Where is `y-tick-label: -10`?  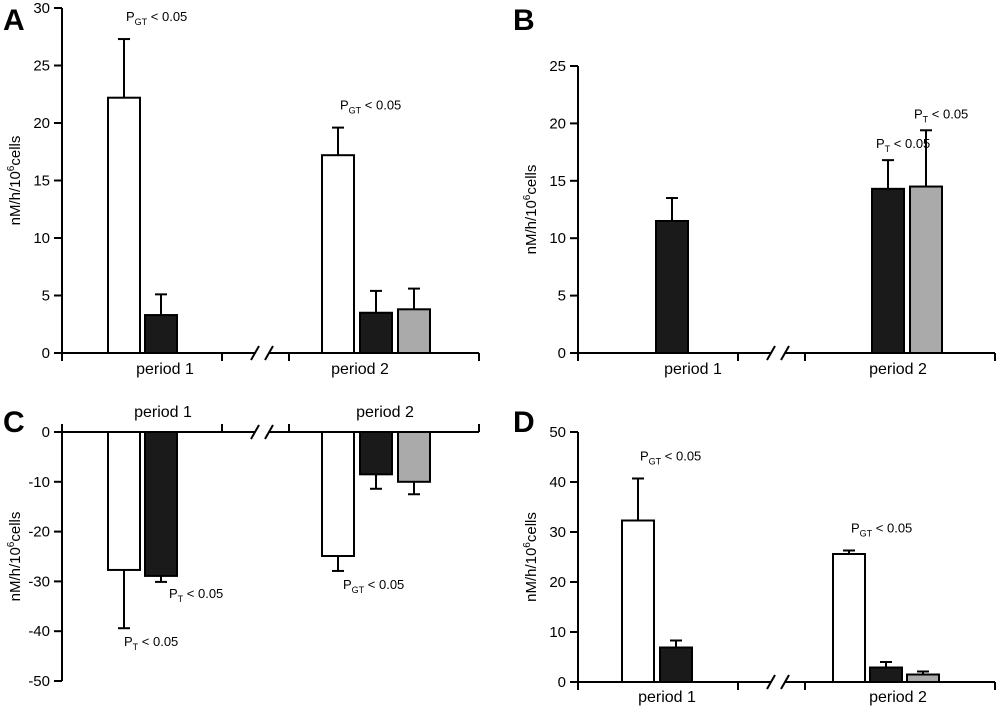
y-tick-label: -10 is located at coordinates (39, 482).